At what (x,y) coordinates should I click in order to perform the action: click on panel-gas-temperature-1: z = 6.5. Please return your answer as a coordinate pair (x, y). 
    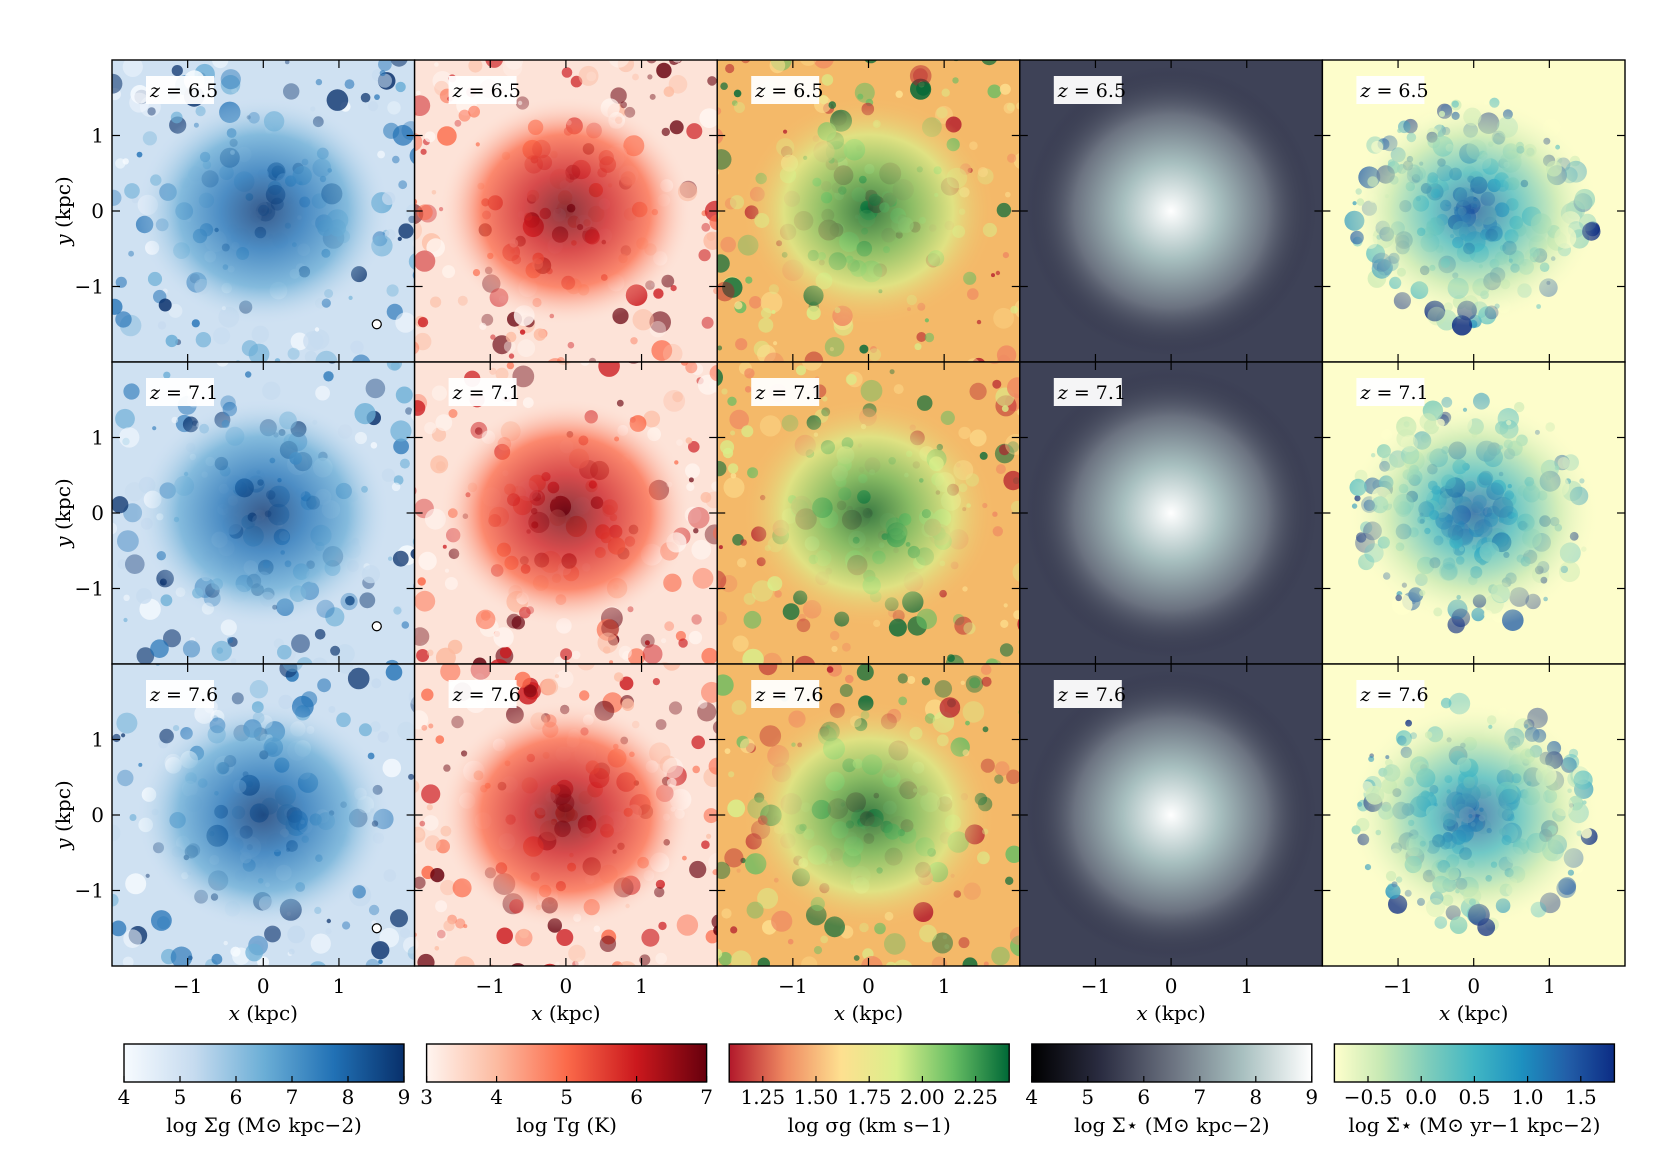
    Looking at the image, I should click on (565, 211).